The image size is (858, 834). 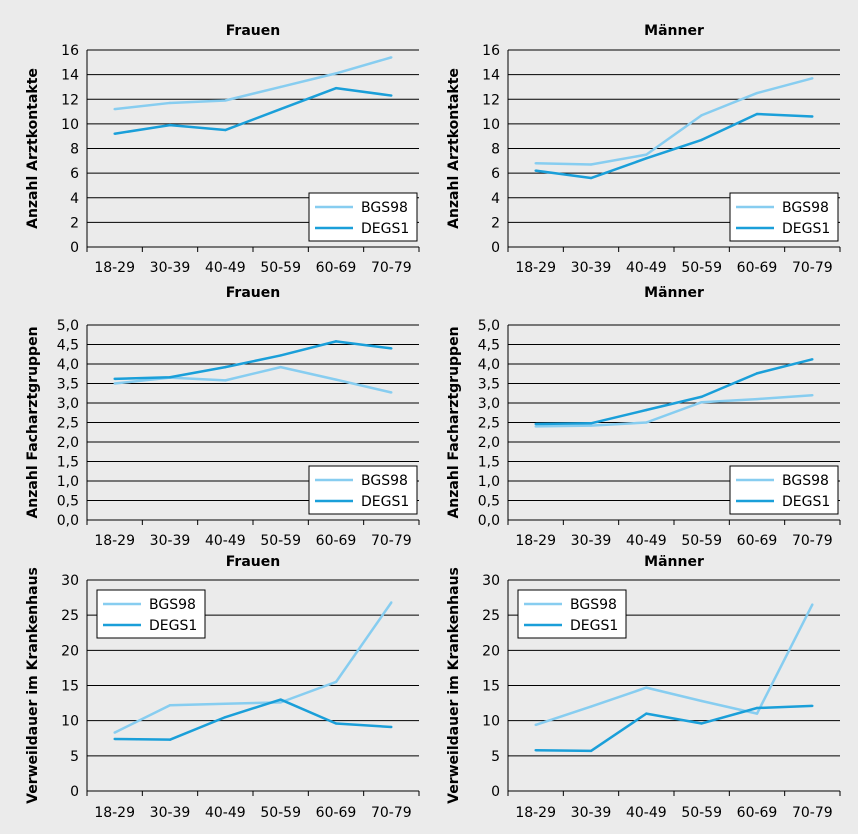 What do you see at coordinates (33, 422) in the screenshot?
I see `y-axis-label: Anzahl Facharztgruppen` at bounding box center [33, 422].